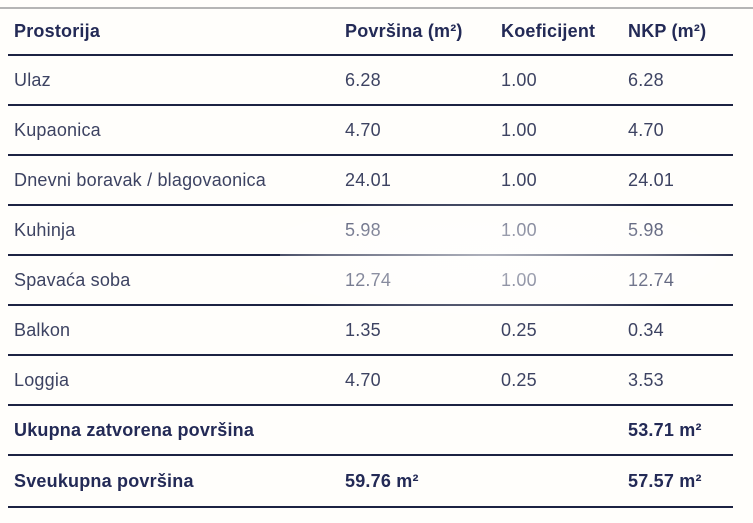 The image size is (753, 523). I want to click on room-area: 12.74, so click(368, 279).